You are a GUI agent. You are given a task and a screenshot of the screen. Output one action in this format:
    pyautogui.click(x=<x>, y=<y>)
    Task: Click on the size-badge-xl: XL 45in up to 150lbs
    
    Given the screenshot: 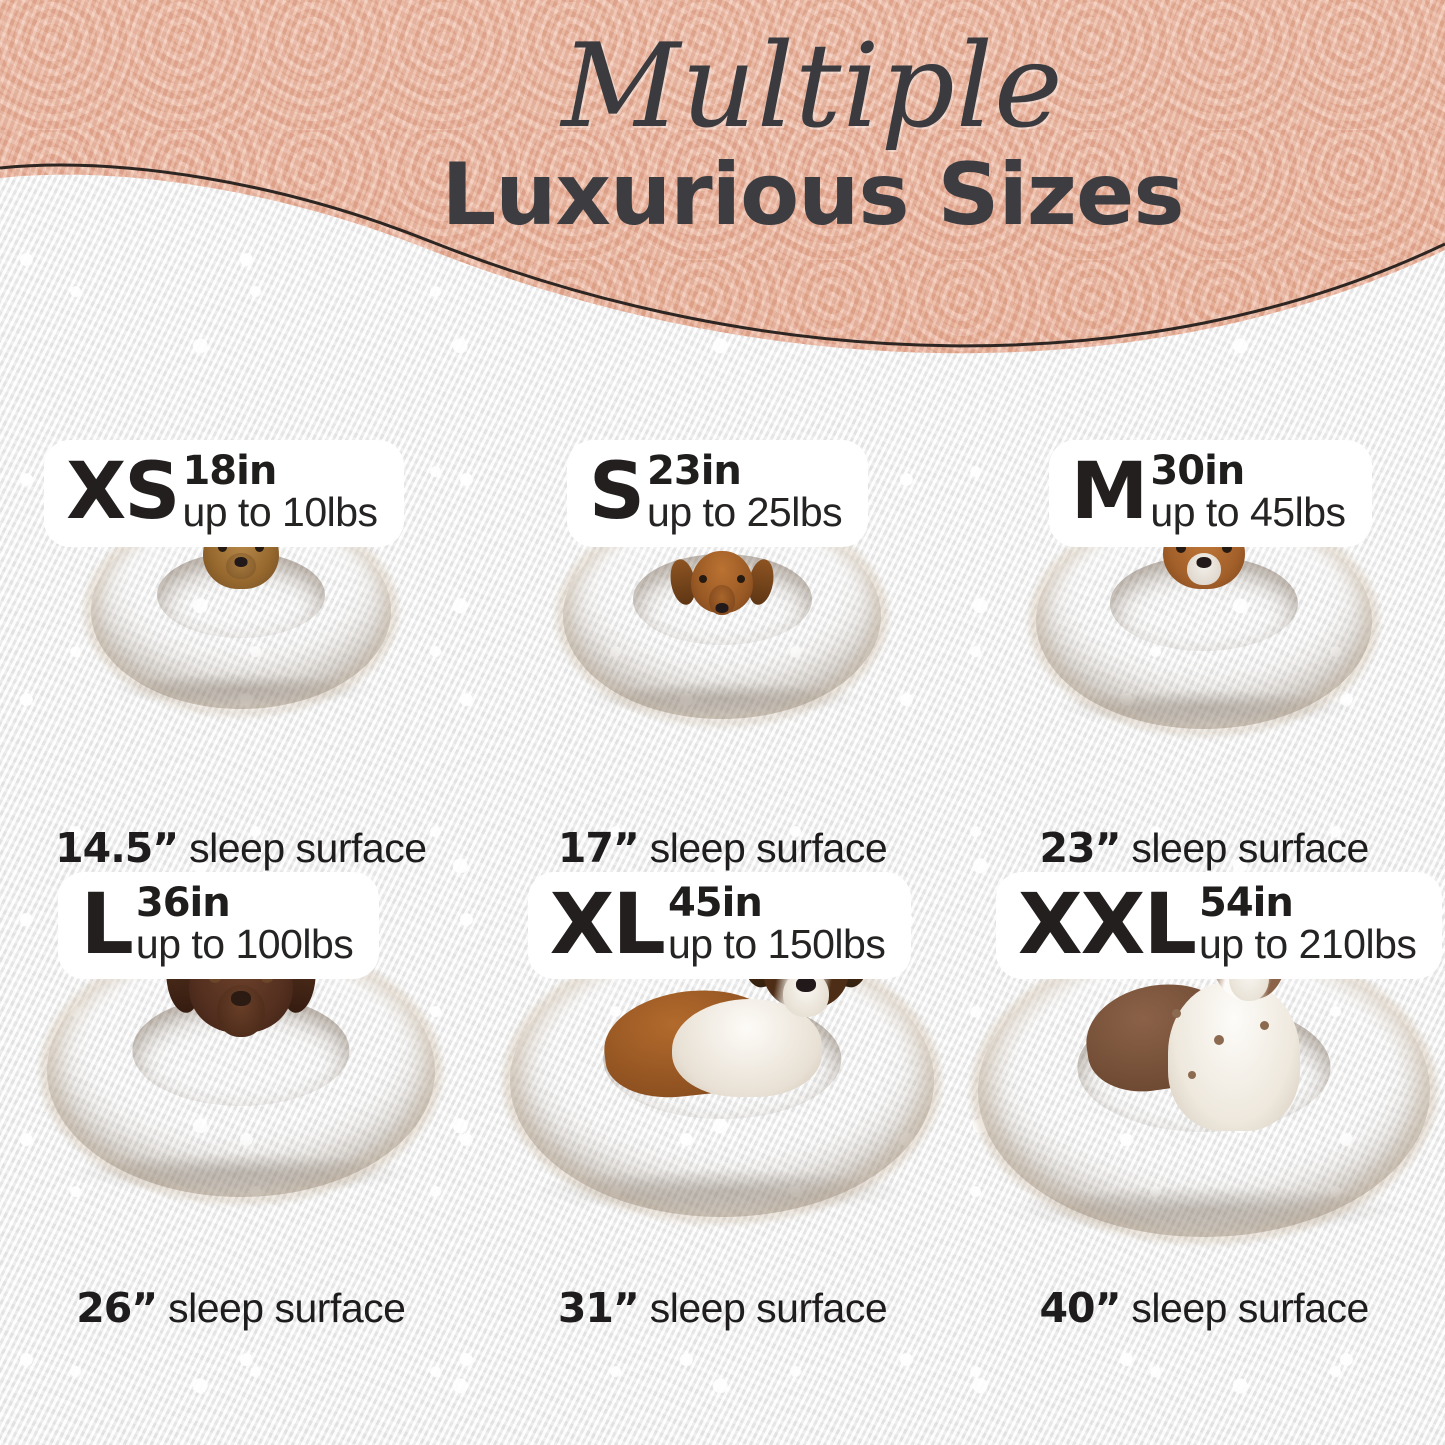 What is the action you would take?
    pyautogui.click(x=719, y=925)
    